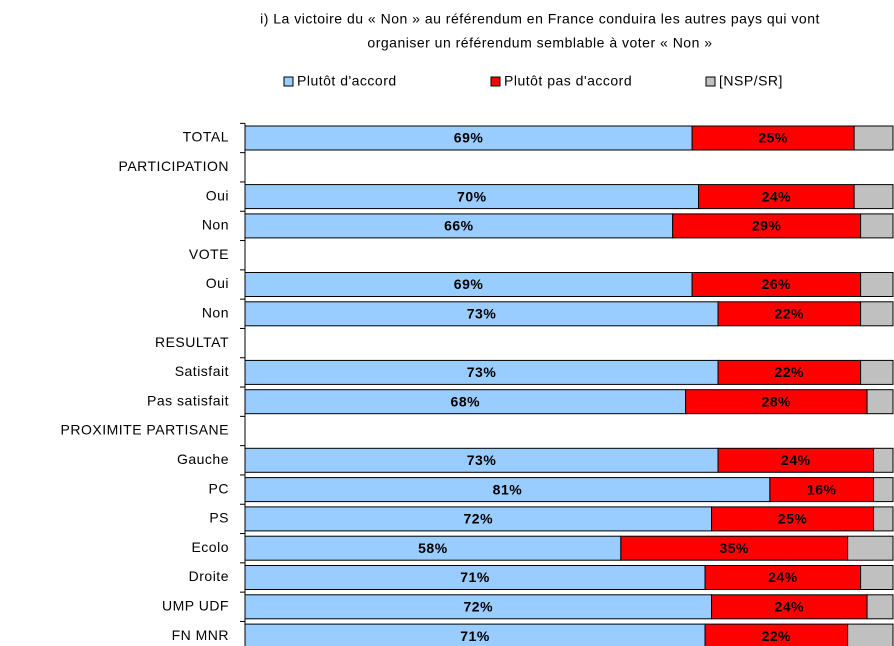 This screenshot has height=646, width=894. What do you see at coordinates (219, 488) in the screenshot?
I see `y-tick-label: PC` at bounding box center [219, 488].